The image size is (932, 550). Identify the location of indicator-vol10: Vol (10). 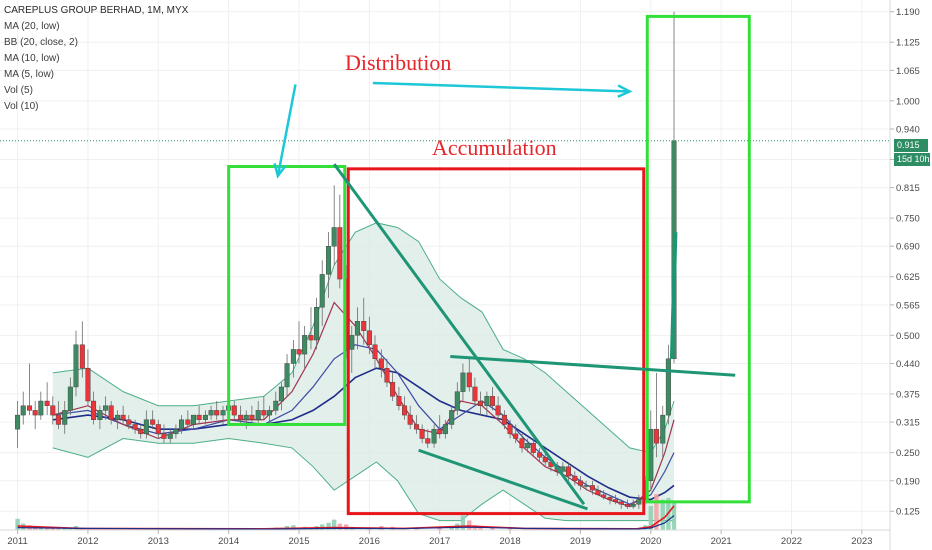
(21, 106).